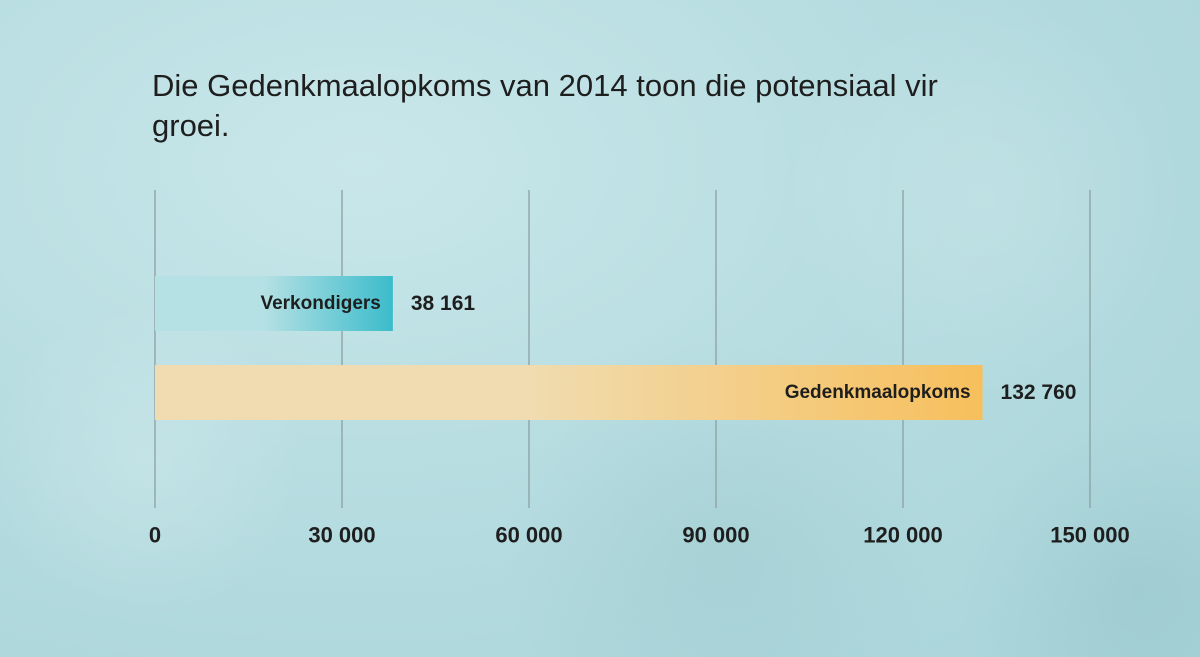 The height and width of the screenshot is (657, 1200). Describe the element at coordinates (1039, 392) in the screenshot. I see `bar-value-label: 132 760` at that location.